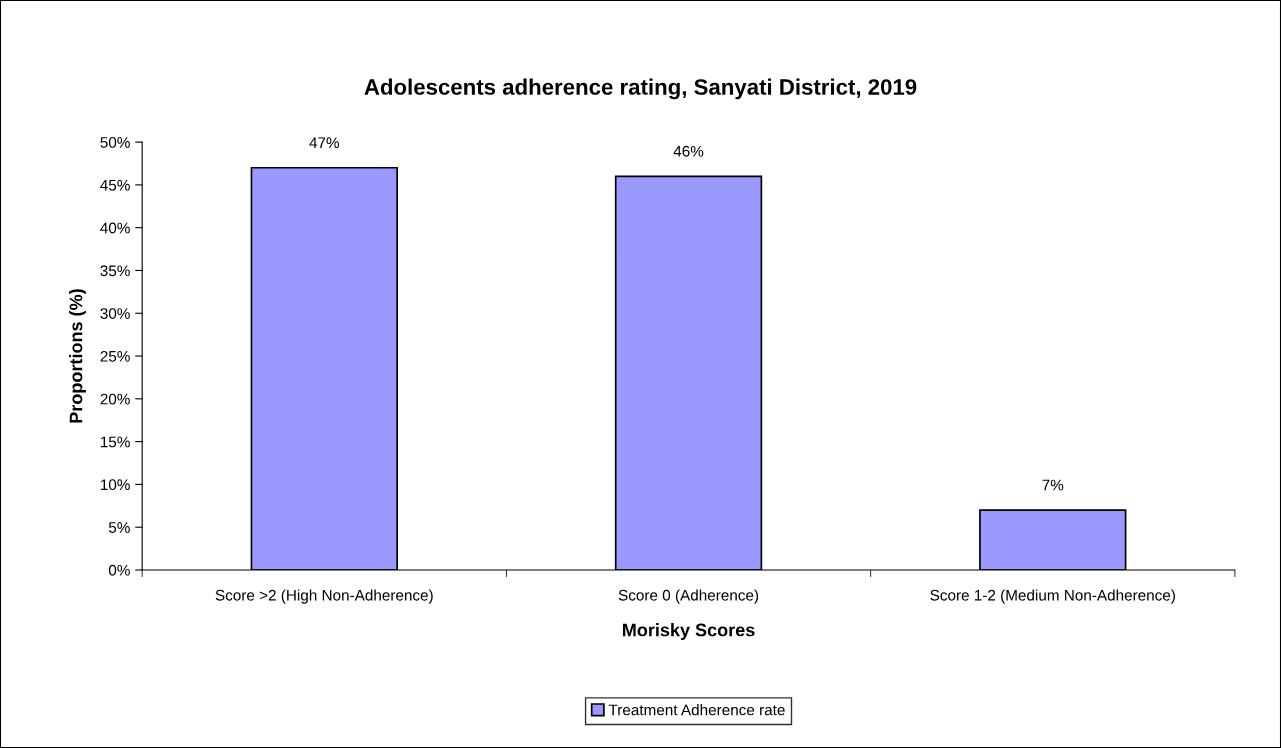  What do you see at coordinates (115, 142) in the screenshot?
I see `y-tick-label: 50%` at bounding box center [115, 142].